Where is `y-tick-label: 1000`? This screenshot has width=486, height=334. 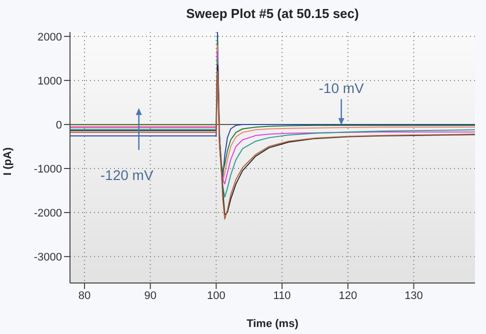
y-tick-label: 1000 is located at coordinates (50, 81).